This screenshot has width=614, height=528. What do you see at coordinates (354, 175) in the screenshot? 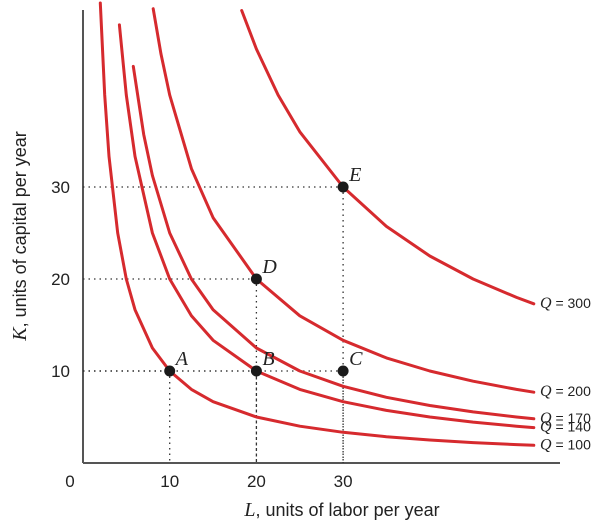
I see `point-label-E: E` at bounding box center [354, 175].